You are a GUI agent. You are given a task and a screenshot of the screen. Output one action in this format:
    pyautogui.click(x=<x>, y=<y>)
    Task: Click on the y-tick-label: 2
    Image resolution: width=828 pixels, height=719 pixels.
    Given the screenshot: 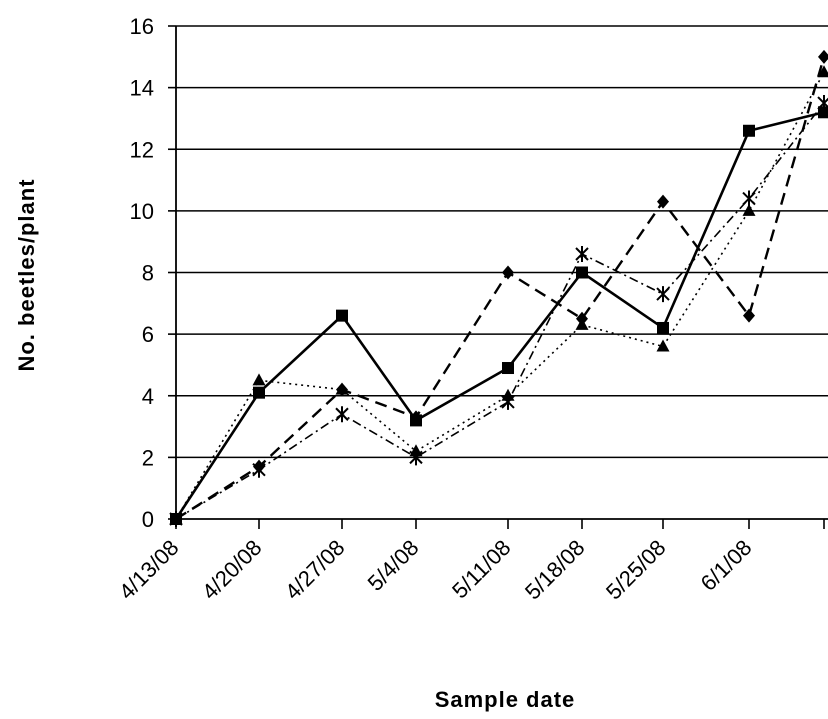 What is the action you would take?
    pyautogui.click(x=148, y=457)
    